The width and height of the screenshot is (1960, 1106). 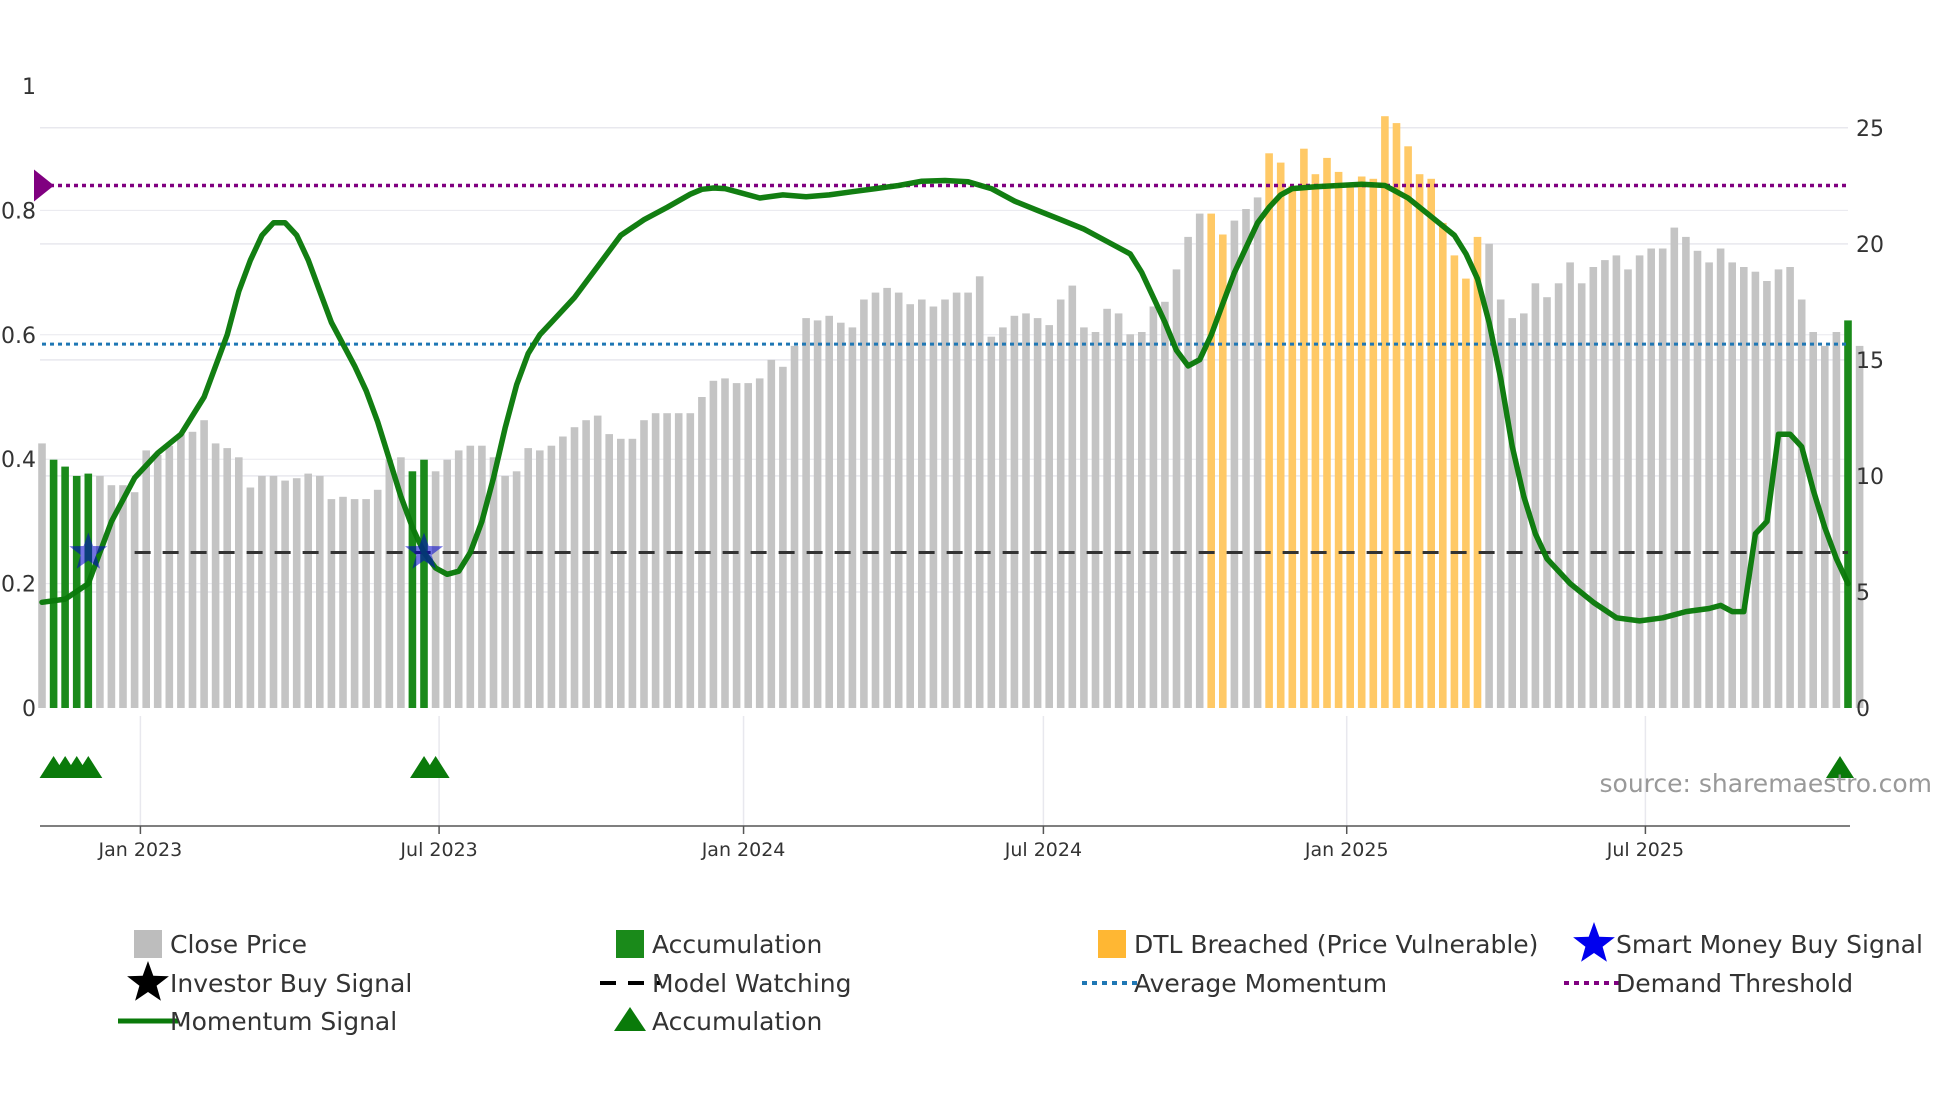 I want to click on legend-label: Demand Threshold, so click(x=1734, y=983).